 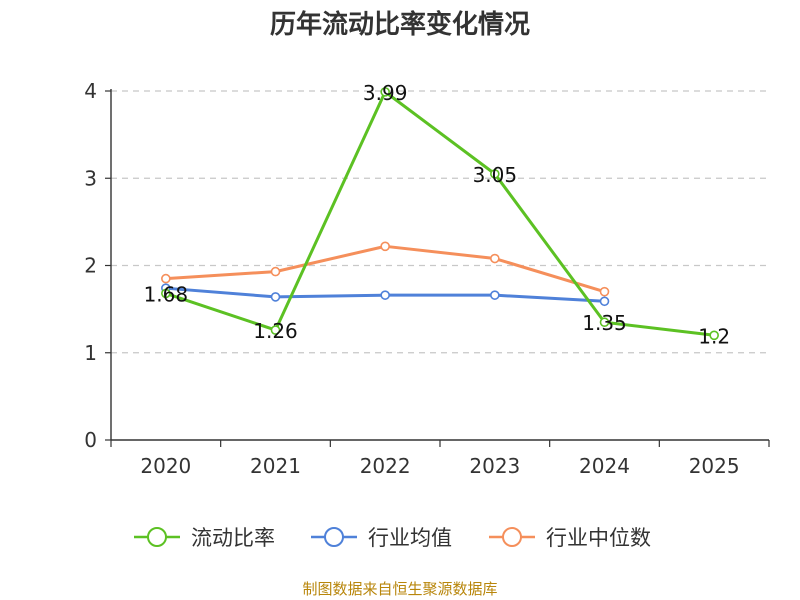 I want to click on data-label: 3.99, so click(x=385, y=93).